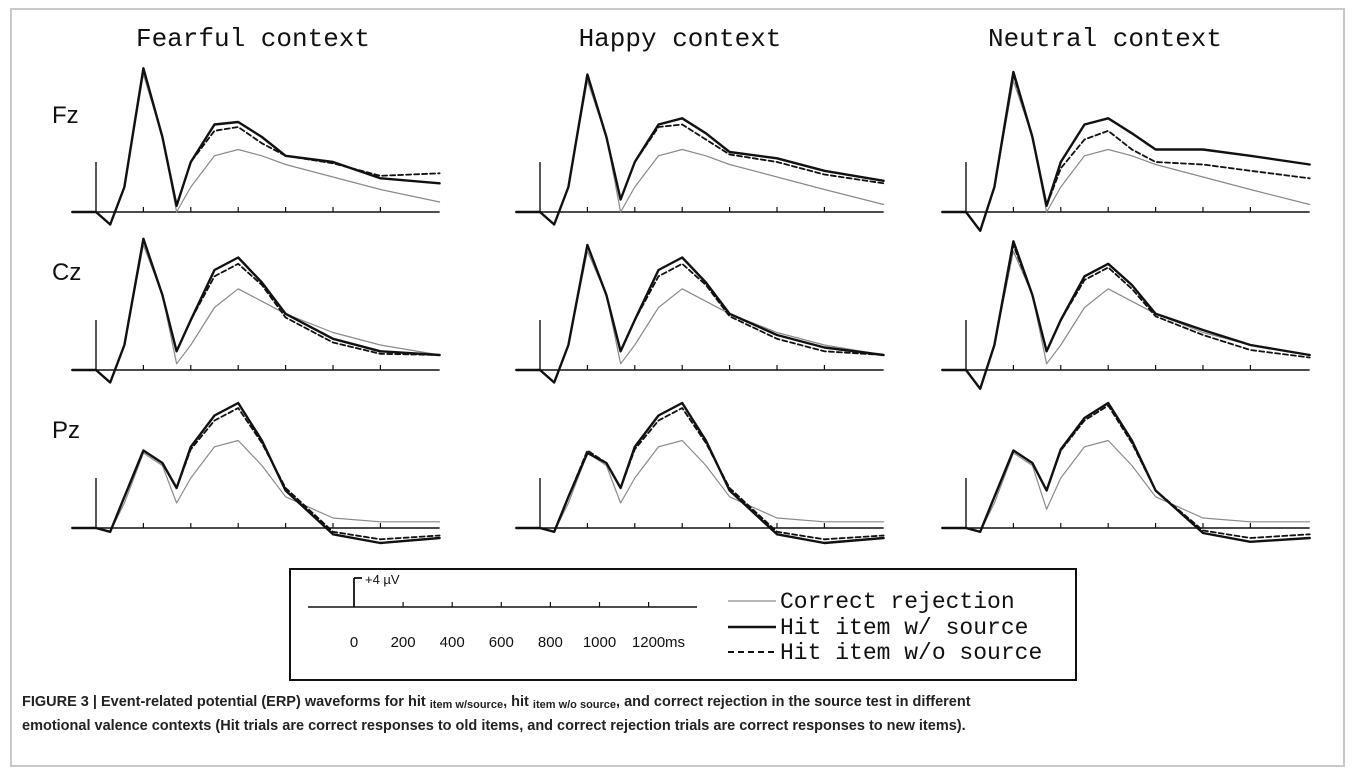  I want to click on waveform-hit-item-w-source-happy-pz, so click(700, 473).